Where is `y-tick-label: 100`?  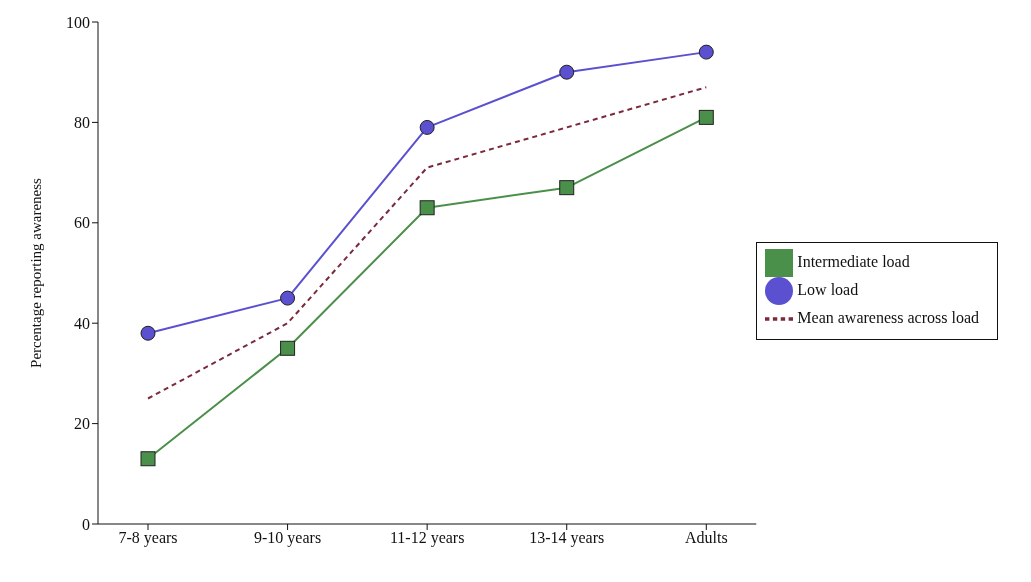 y-tick-label: 100 is located at coordinates (78, 22).